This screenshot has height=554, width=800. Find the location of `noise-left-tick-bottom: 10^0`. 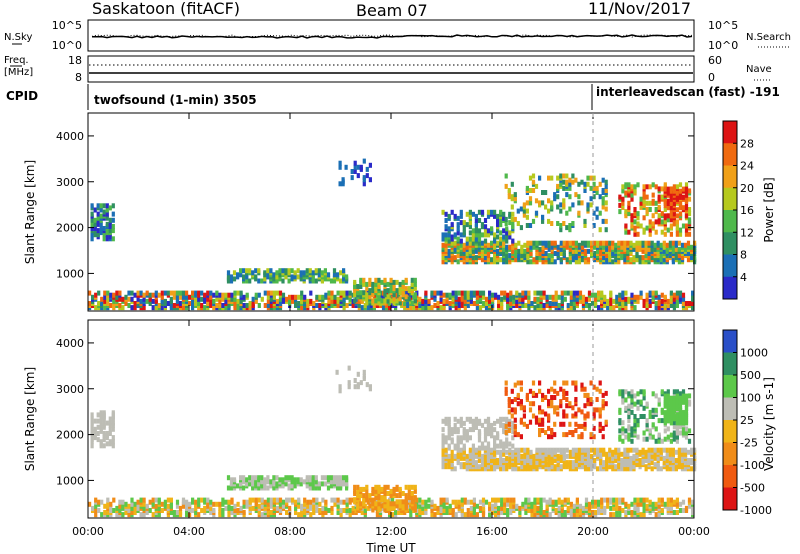

noise-left-tick-bottom: 10^0 is located at coordinates (67, 45).